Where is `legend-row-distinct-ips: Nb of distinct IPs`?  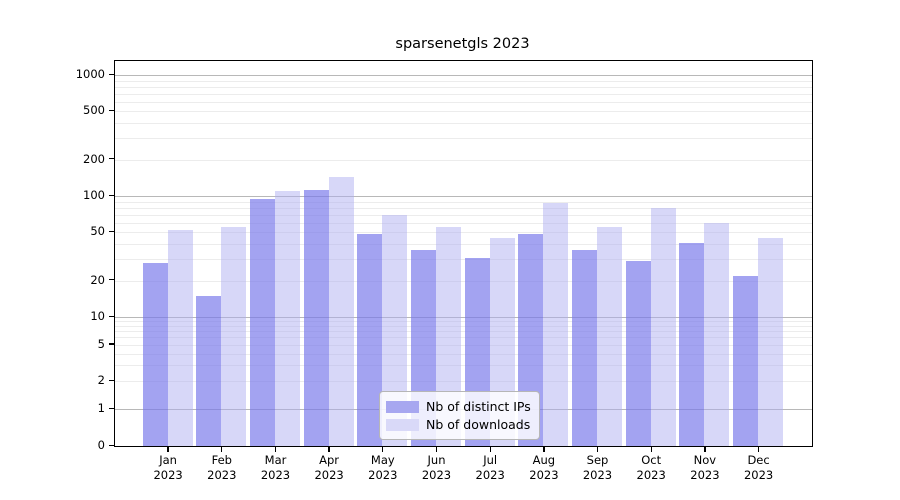 legend-row-distinct-ips: Nb of distinct IPs is located at coordinates (458, 406).